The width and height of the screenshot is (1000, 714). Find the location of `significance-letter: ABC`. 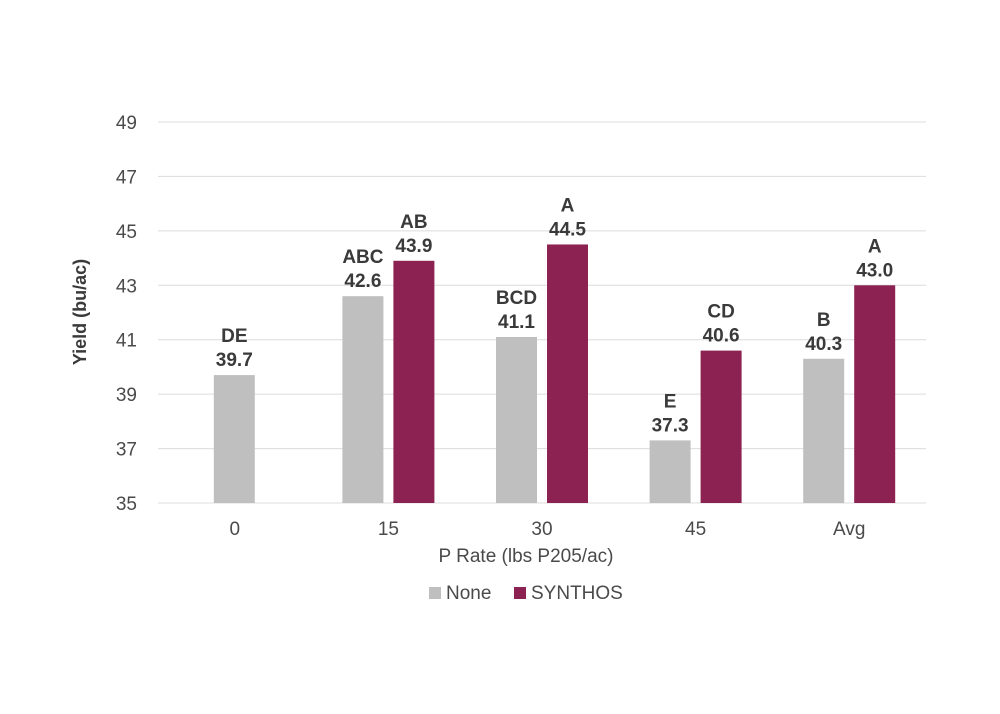

significance-letter: ABC is located at coordinates (362, 257).